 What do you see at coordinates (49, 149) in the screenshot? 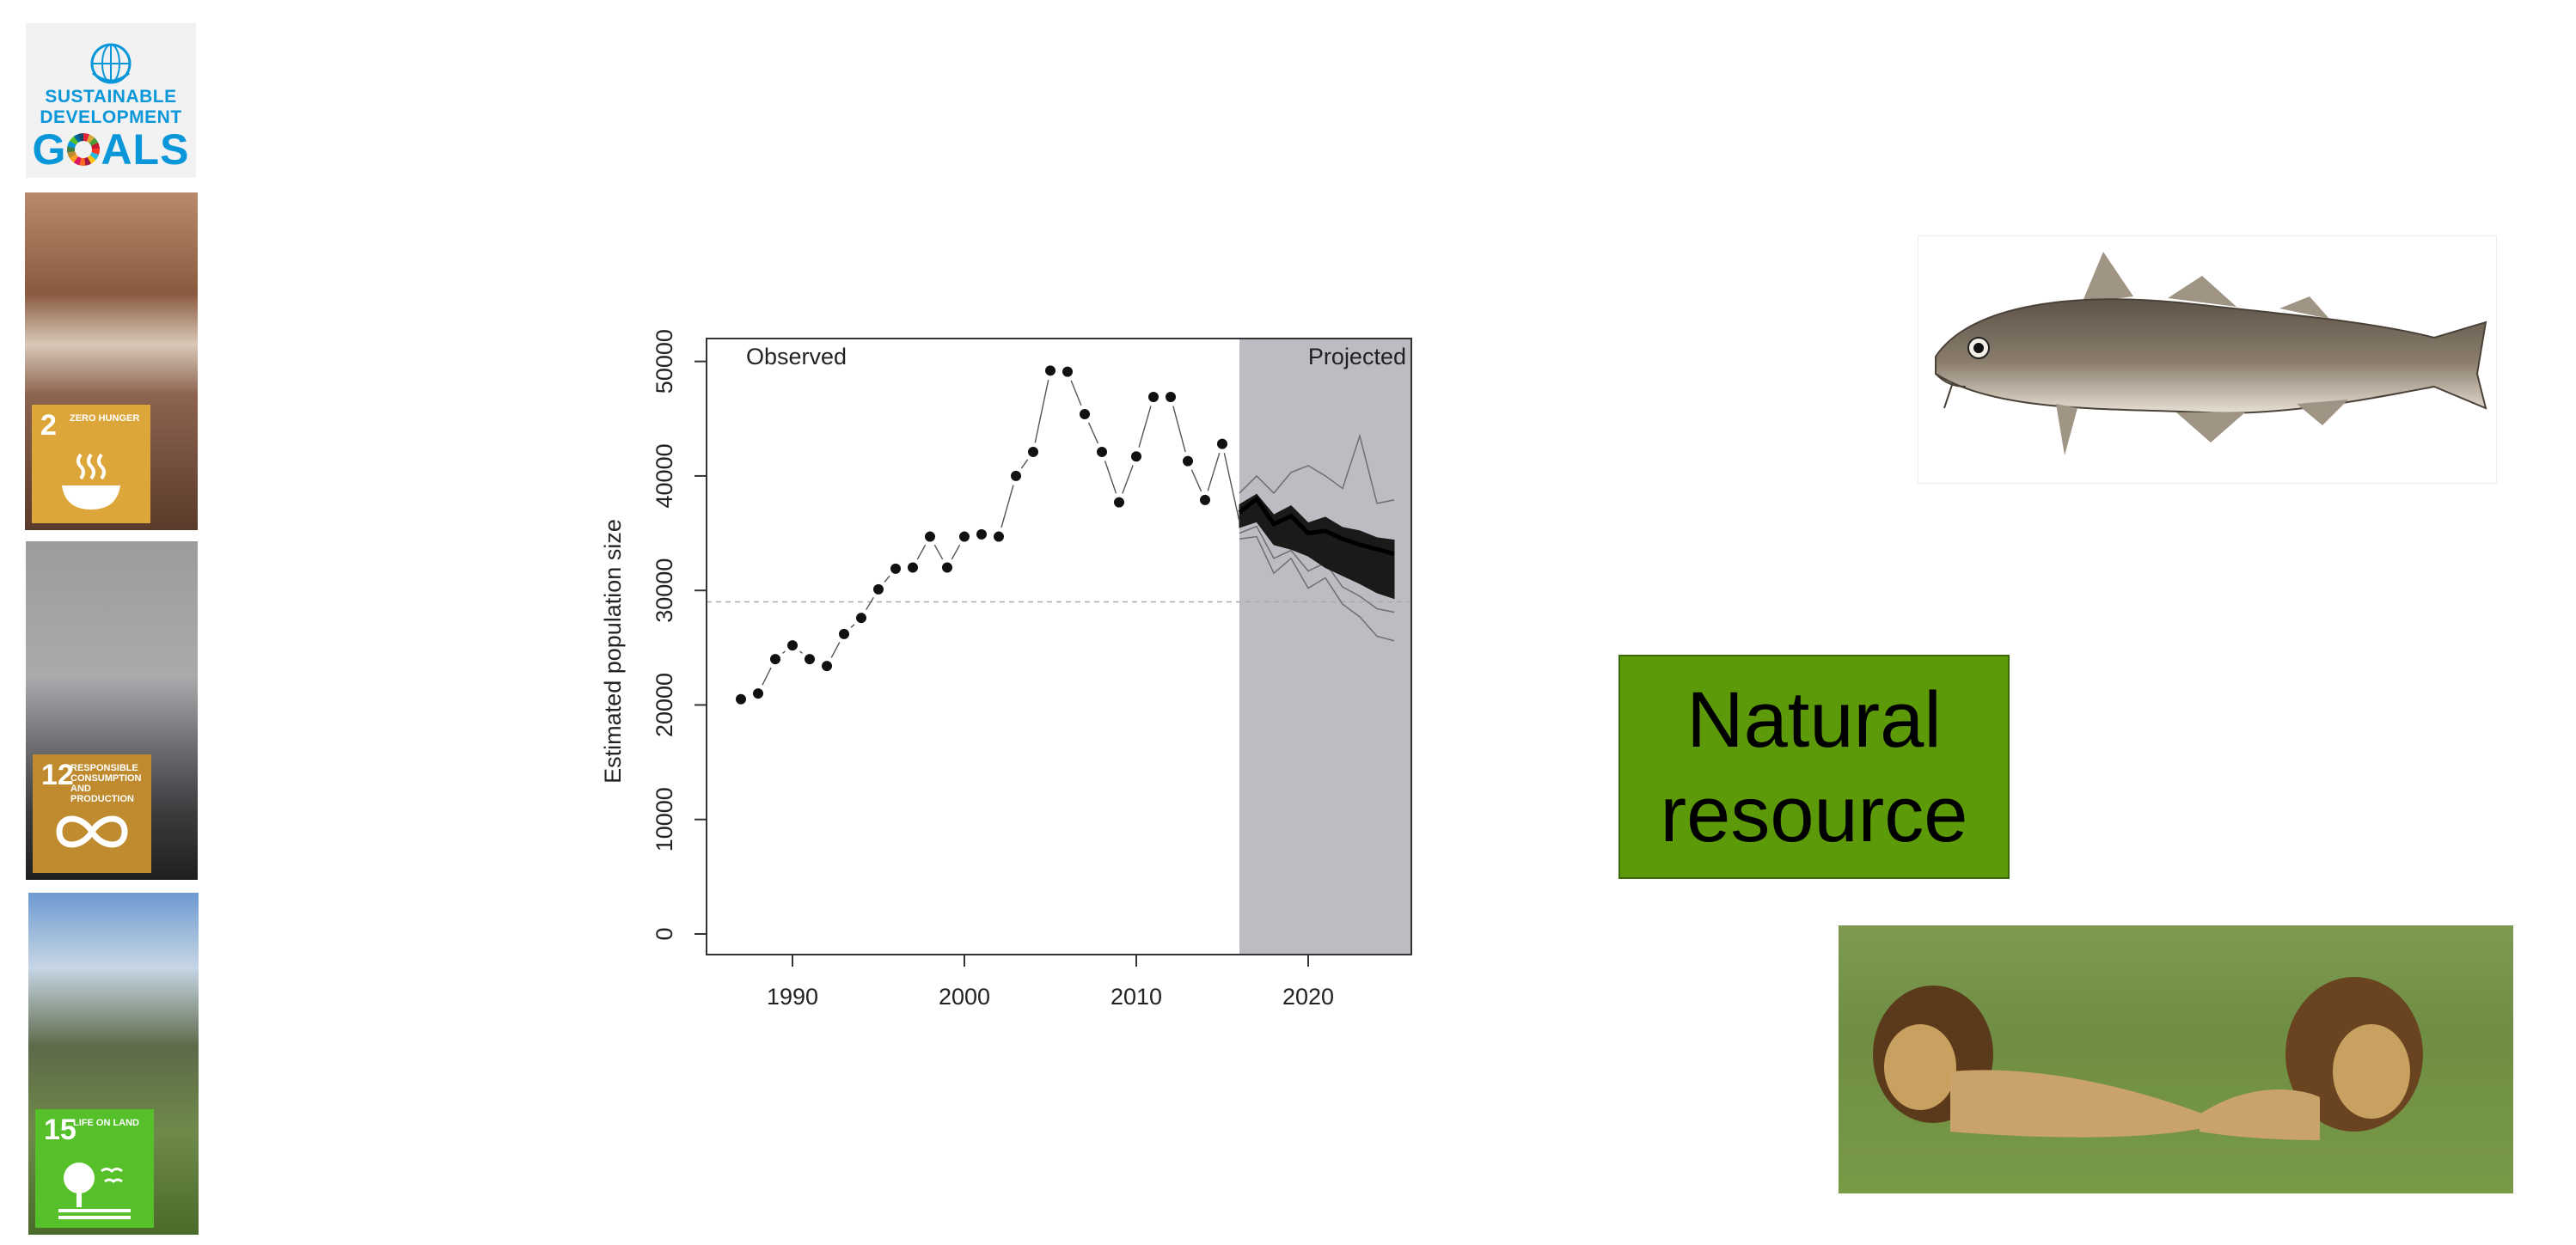
I see `logo-goals-g: G` at bounding box center [49, 149].